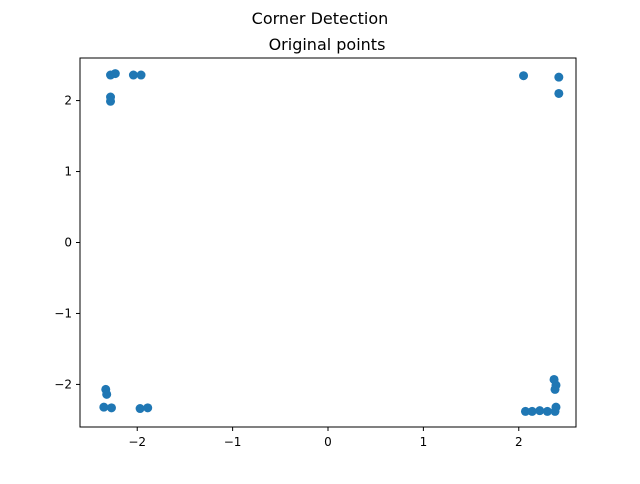 This screenshot has width=640, height=484. Describe the element at coordinates (424, 442) in the screenshot. I see `x-tick-label: 1` at that location.